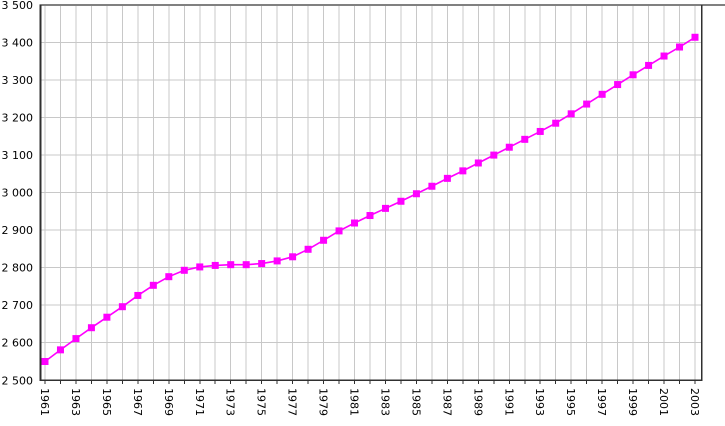 The image size is (725, 426). Describe the element at coordinates (18, 118) in the screenshot. I see `y-axis-label: 3 200` at that location.